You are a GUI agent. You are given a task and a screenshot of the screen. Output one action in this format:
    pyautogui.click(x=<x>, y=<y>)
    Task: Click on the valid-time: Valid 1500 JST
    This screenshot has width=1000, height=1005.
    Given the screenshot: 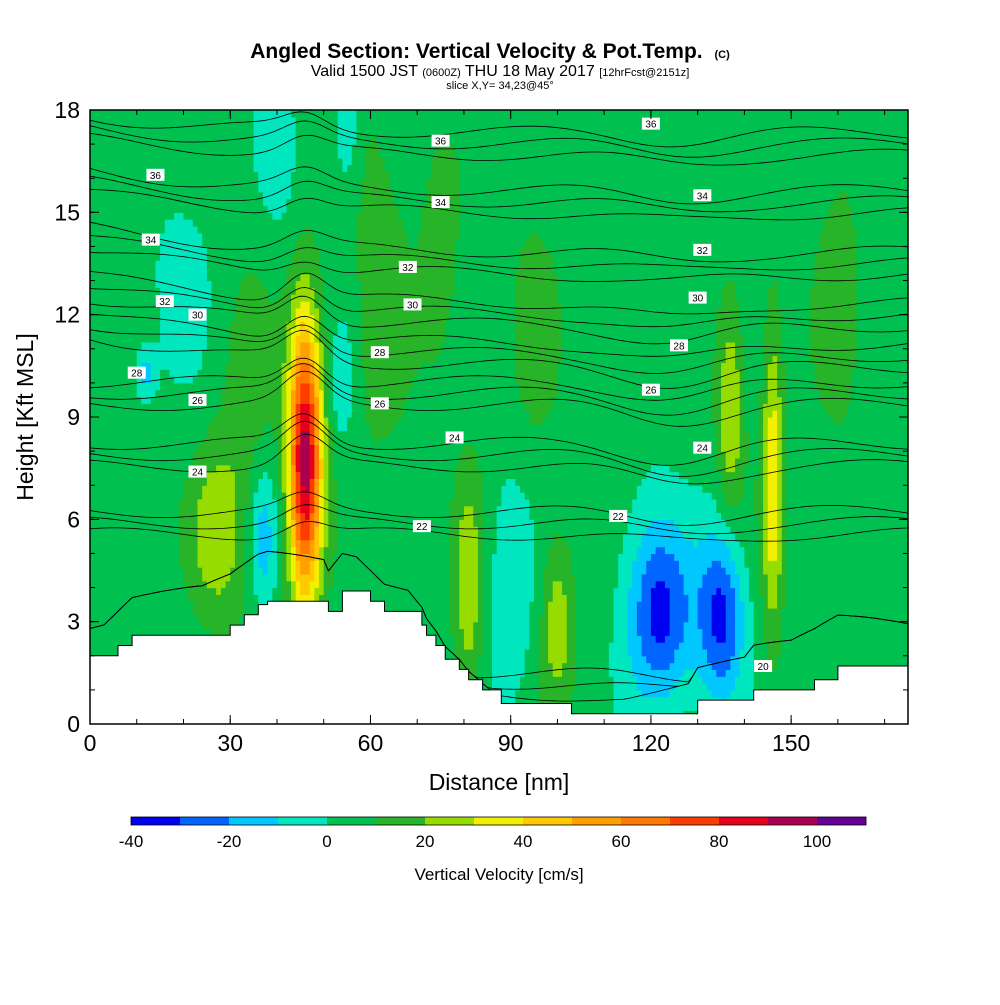 What is the action you would take?
    pyautogui.click(x=365, y=71)
    